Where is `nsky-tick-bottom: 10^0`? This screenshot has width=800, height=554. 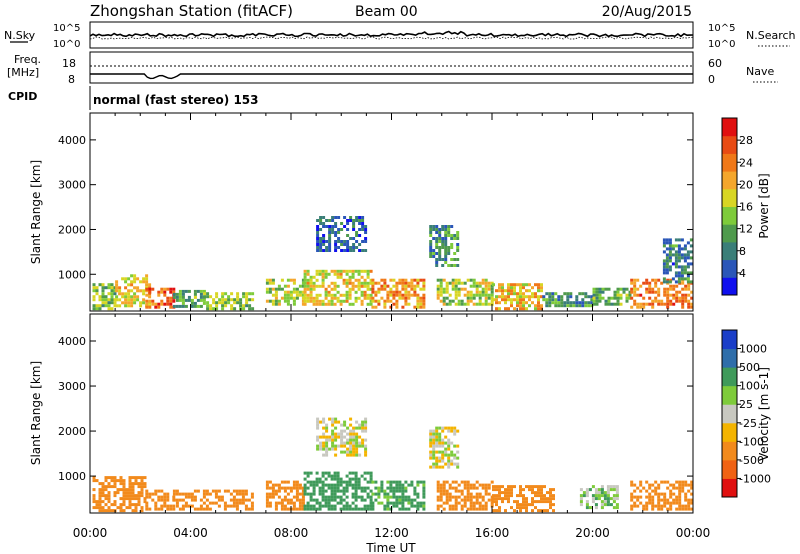
nsky-tick-bottom: 10^0 is located at coordinates (66, 44).